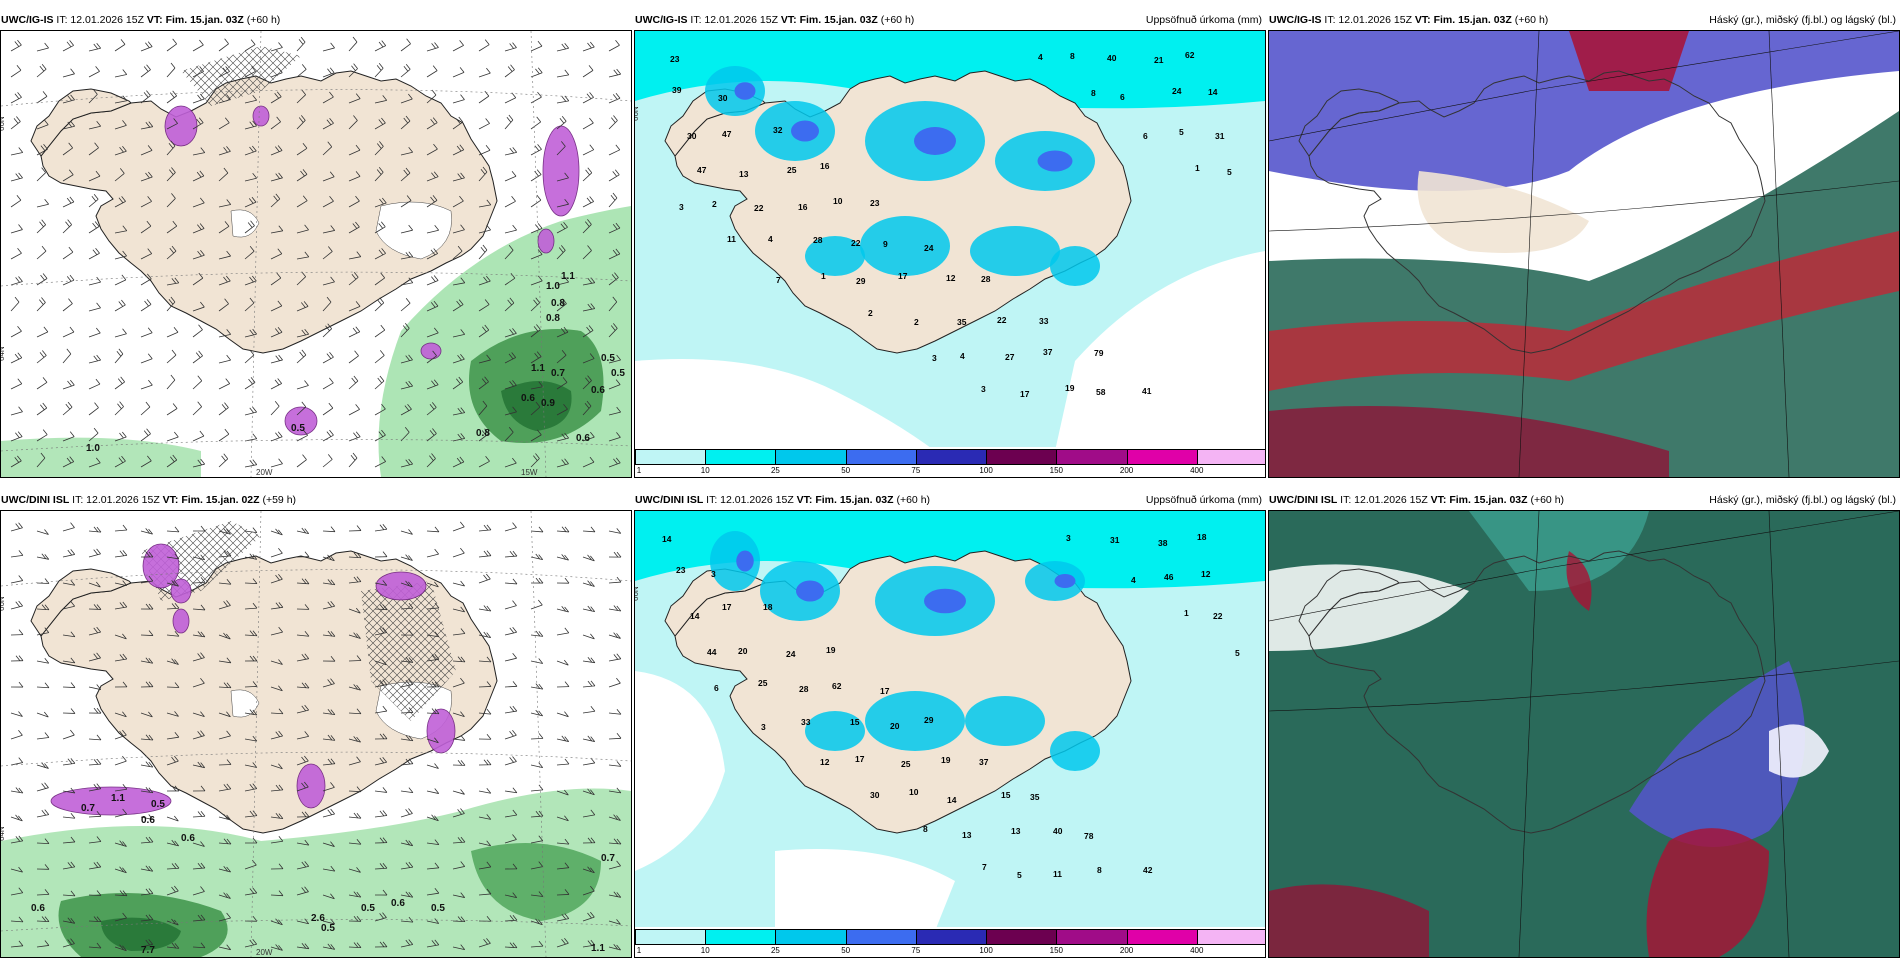 This screenshot has height=958, width=1900. I want to click on precip-value: 31, so click(1220, 136).